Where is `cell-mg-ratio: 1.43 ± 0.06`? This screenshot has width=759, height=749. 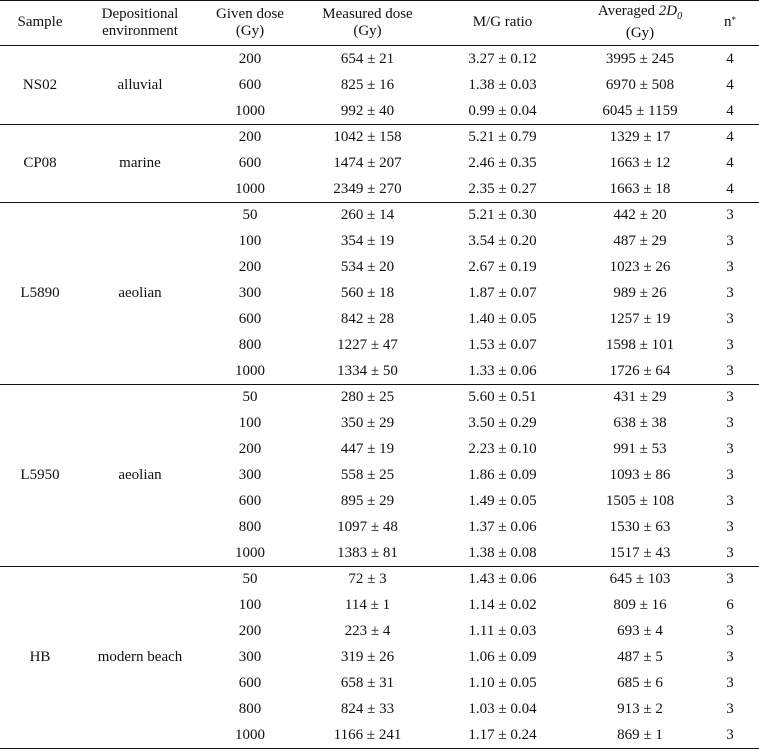 cell-mg-ratio: 1.43 ± 0.06 is located at coordinates (502, 579).